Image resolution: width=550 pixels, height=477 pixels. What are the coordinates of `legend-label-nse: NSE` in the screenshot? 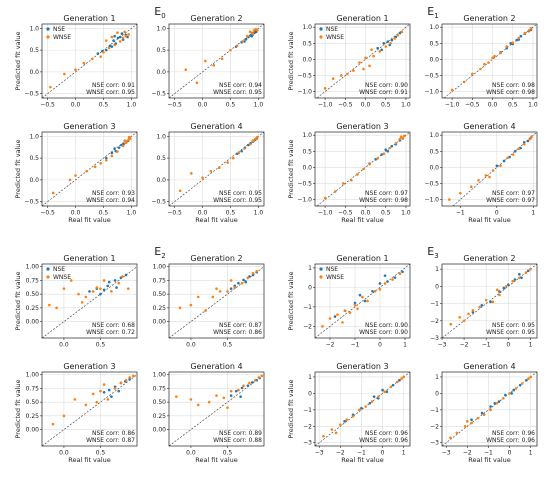 It's located at (59, 29).